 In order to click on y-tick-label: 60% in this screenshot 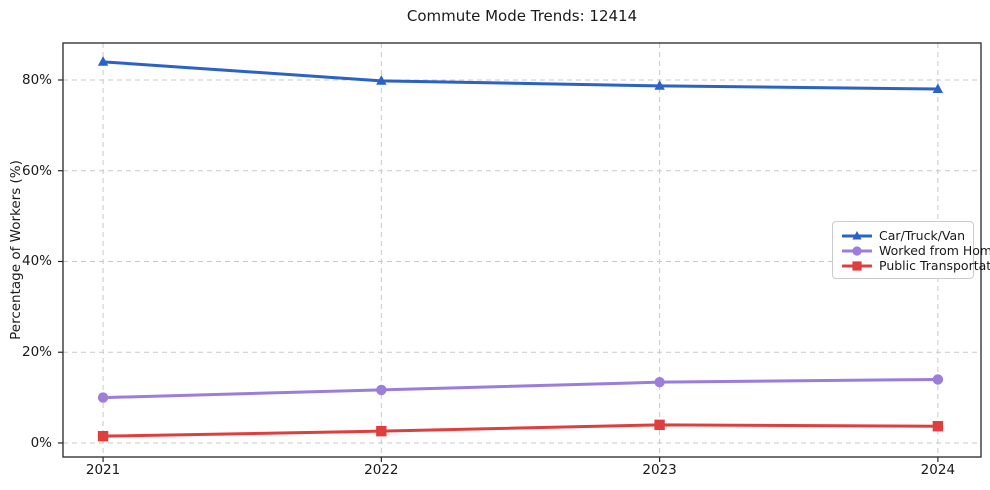, I will do `click(36, 170)`.